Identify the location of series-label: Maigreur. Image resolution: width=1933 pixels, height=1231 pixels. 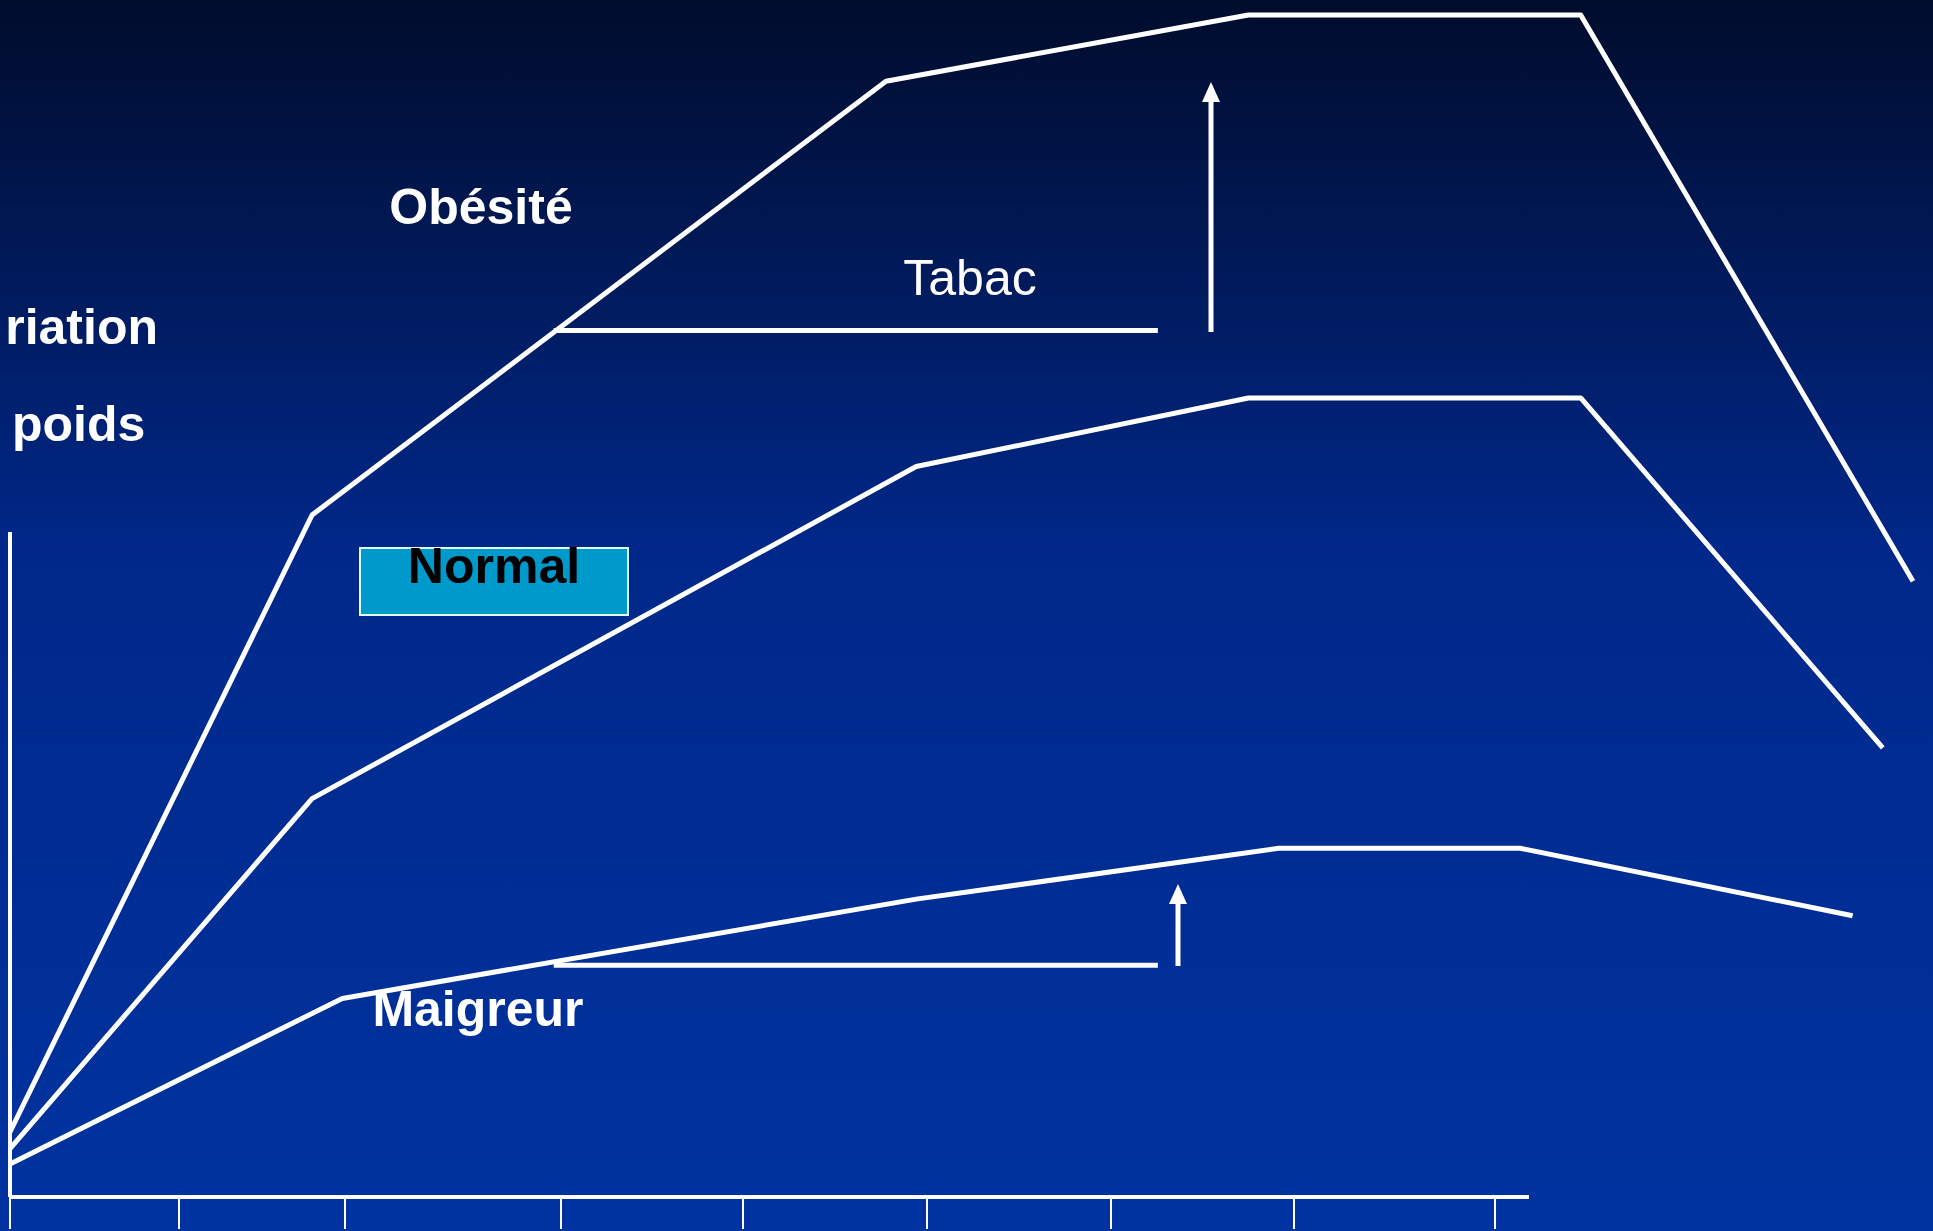
(478, 1009).